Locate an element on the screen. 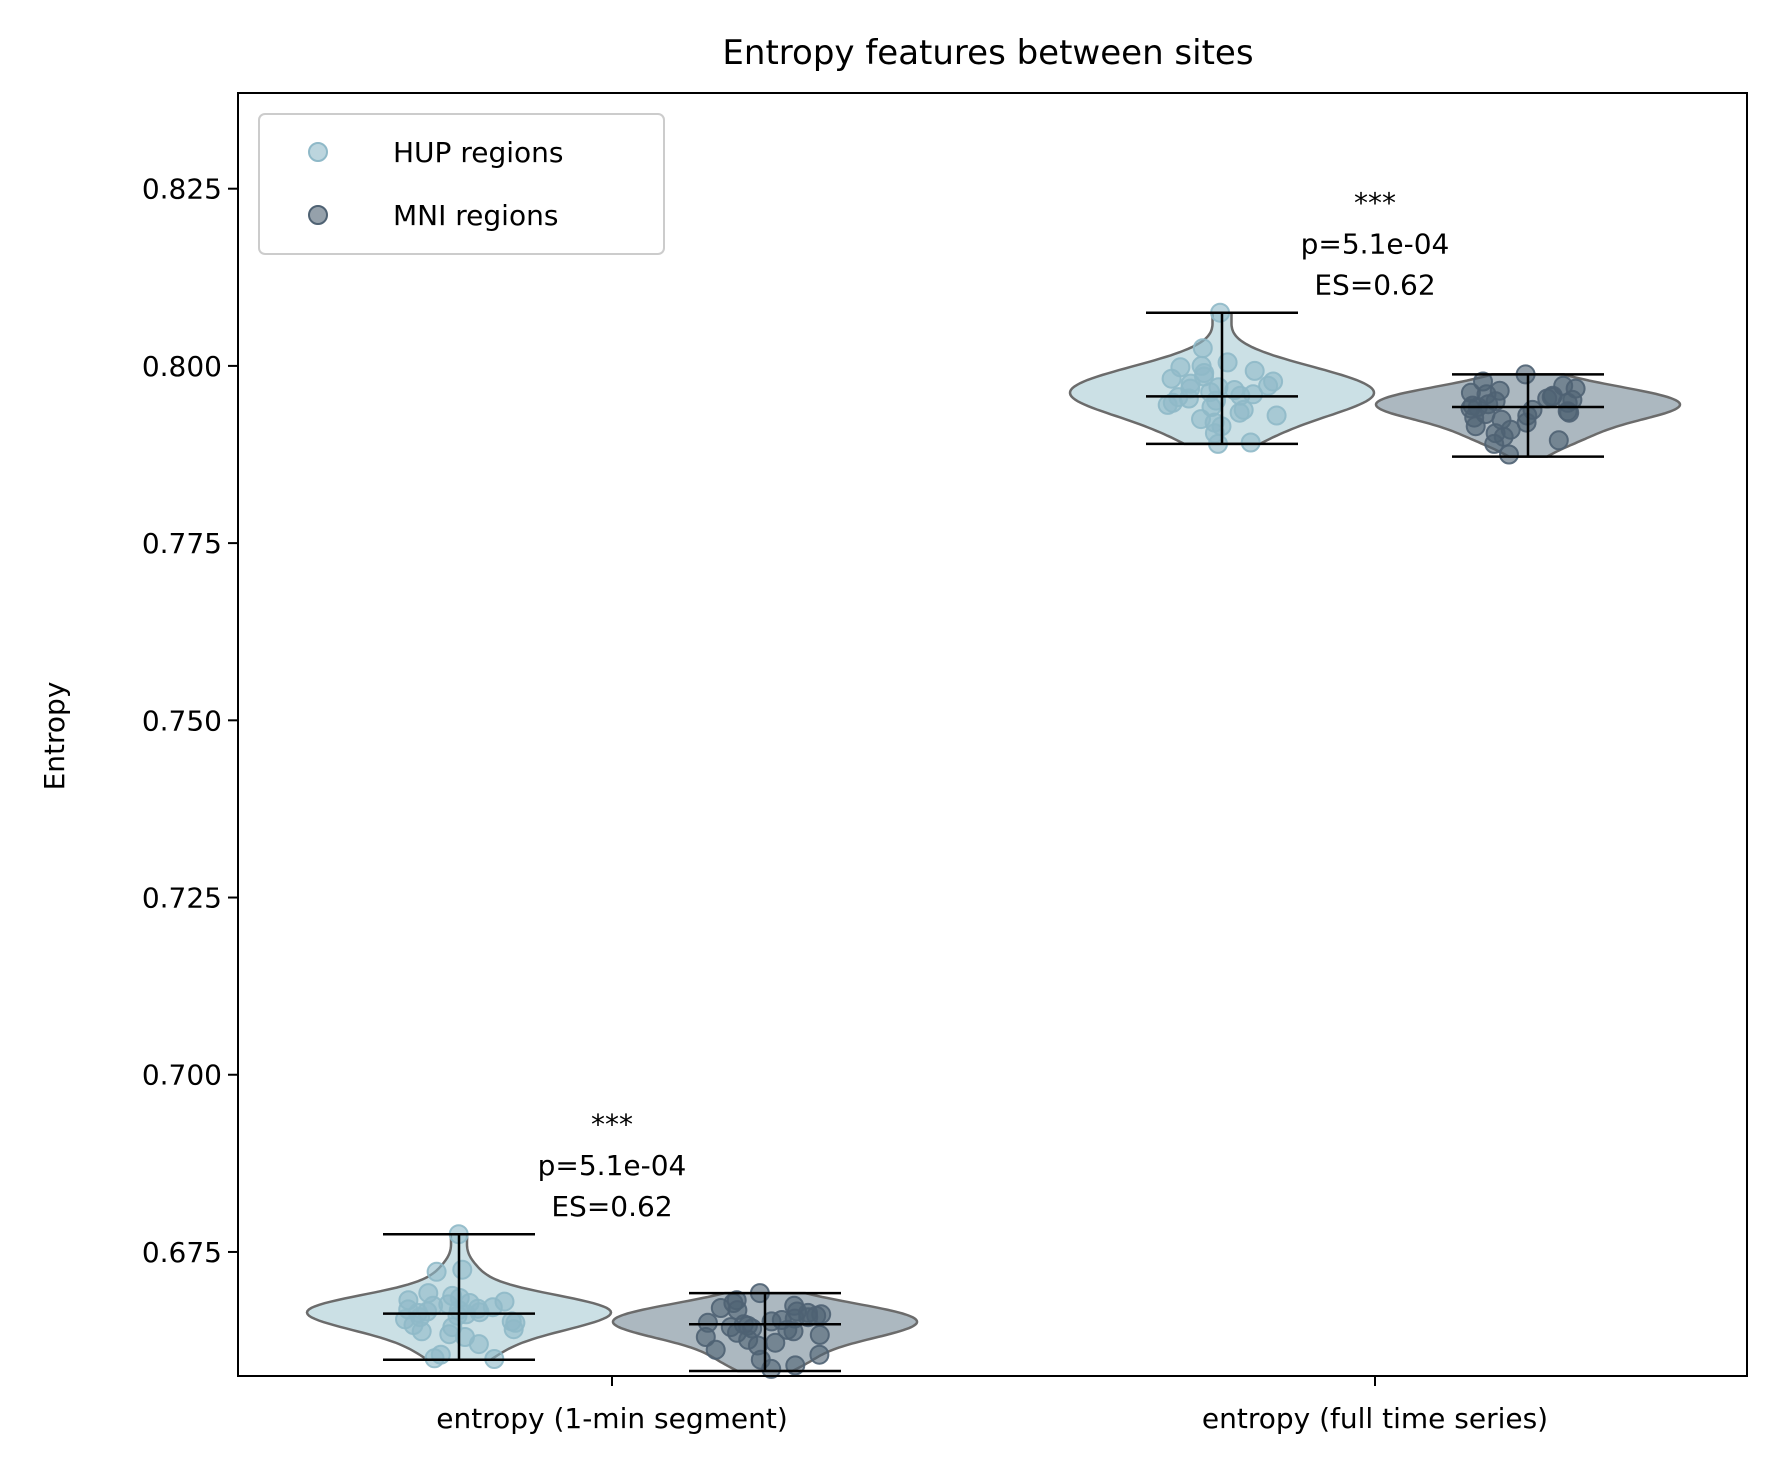  y-tick-label: 0.750 is located at coordinates (182, 720).